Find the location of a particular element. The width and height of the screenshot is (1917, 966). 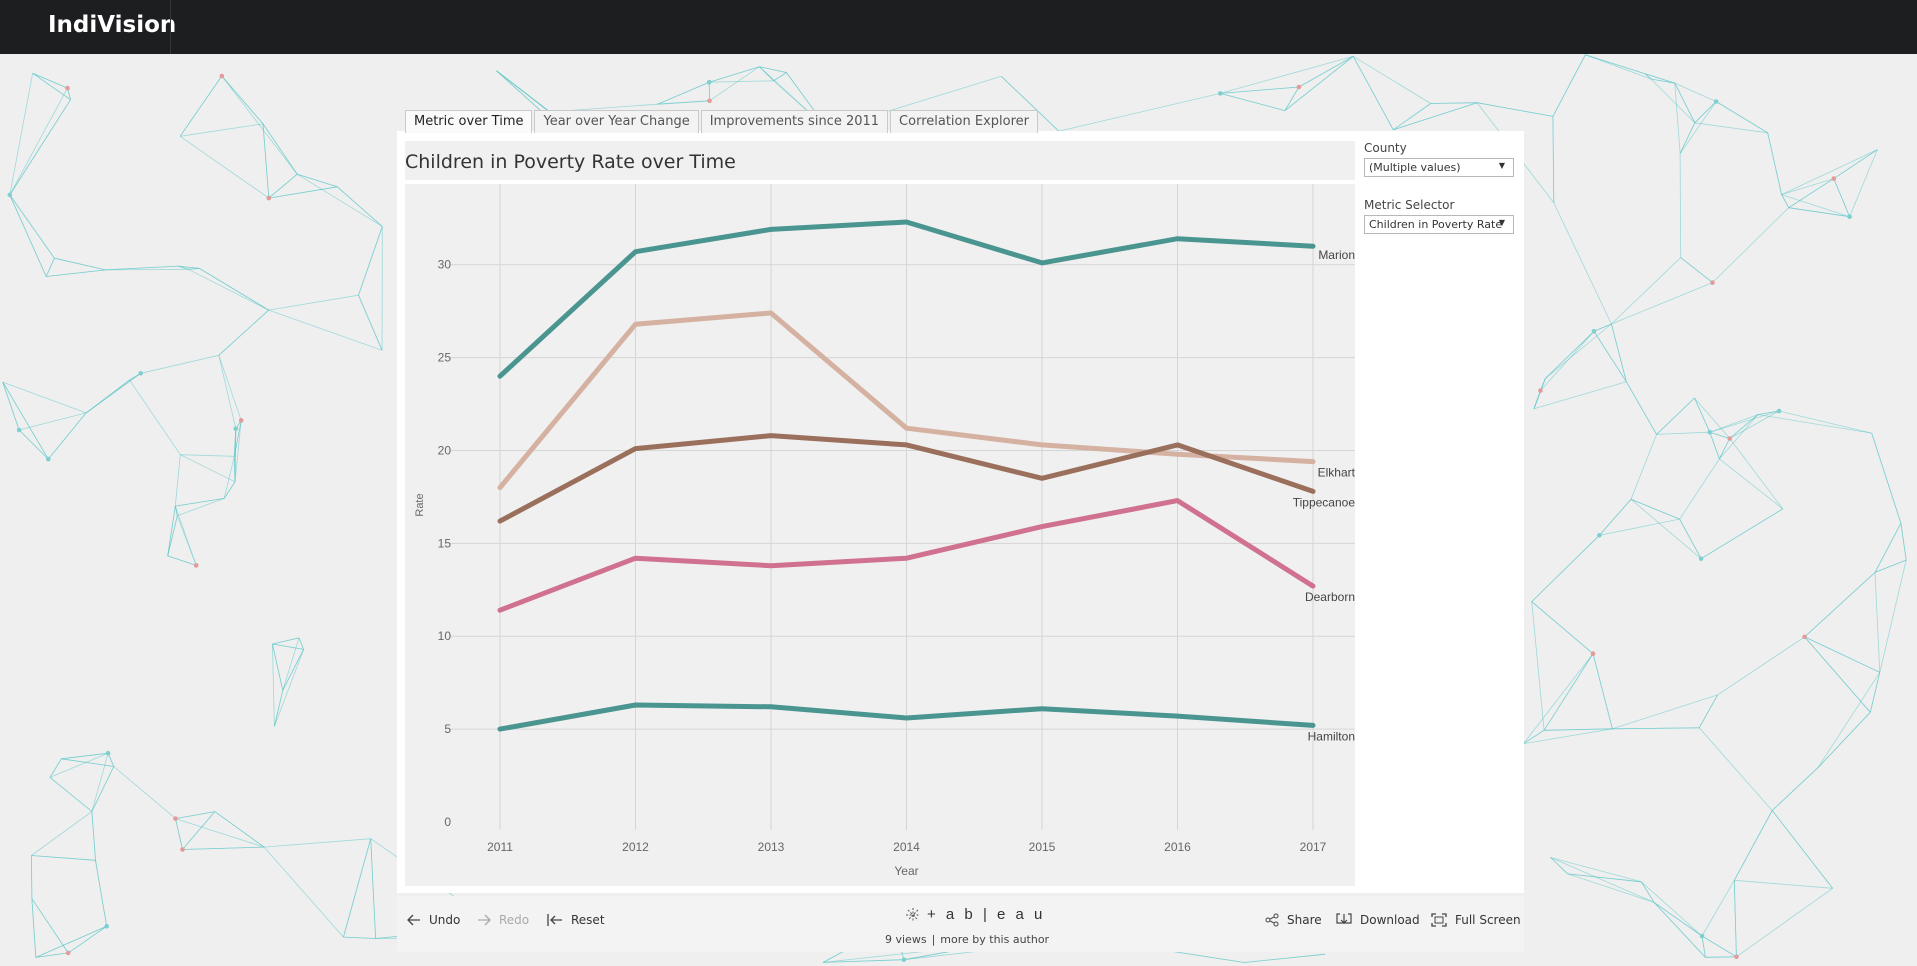

tab-year-over-year-change: Year over Year Change is located at coordinates (616, 121).